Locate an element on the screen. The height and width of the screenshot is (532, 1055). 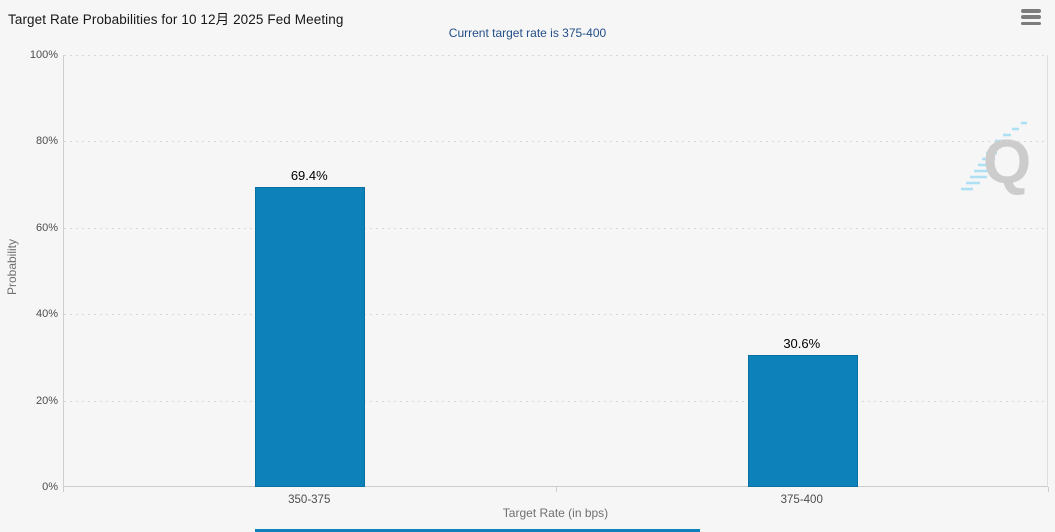
y-tick-label: 60% is located at coordinates (46, 227).